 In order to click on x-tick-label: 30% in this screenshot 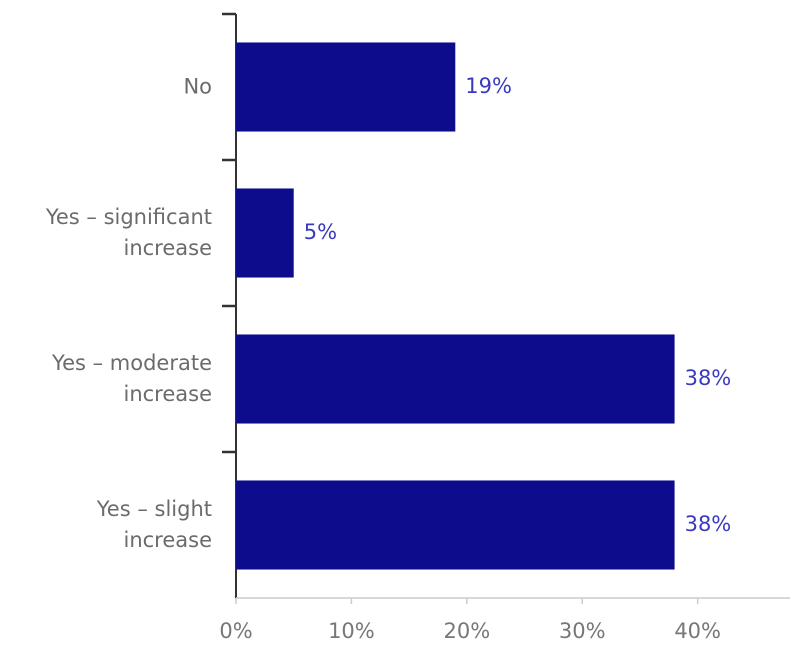, I will do `click(582, 631)`.